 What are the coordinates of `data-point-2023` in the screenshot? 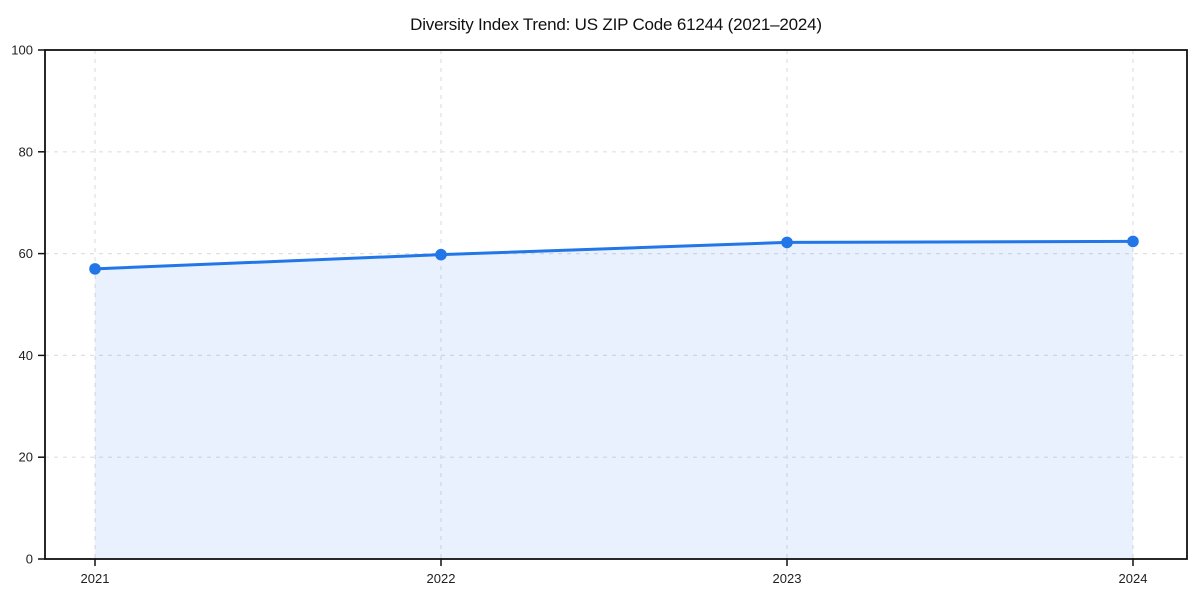 It's located at (787, 242).